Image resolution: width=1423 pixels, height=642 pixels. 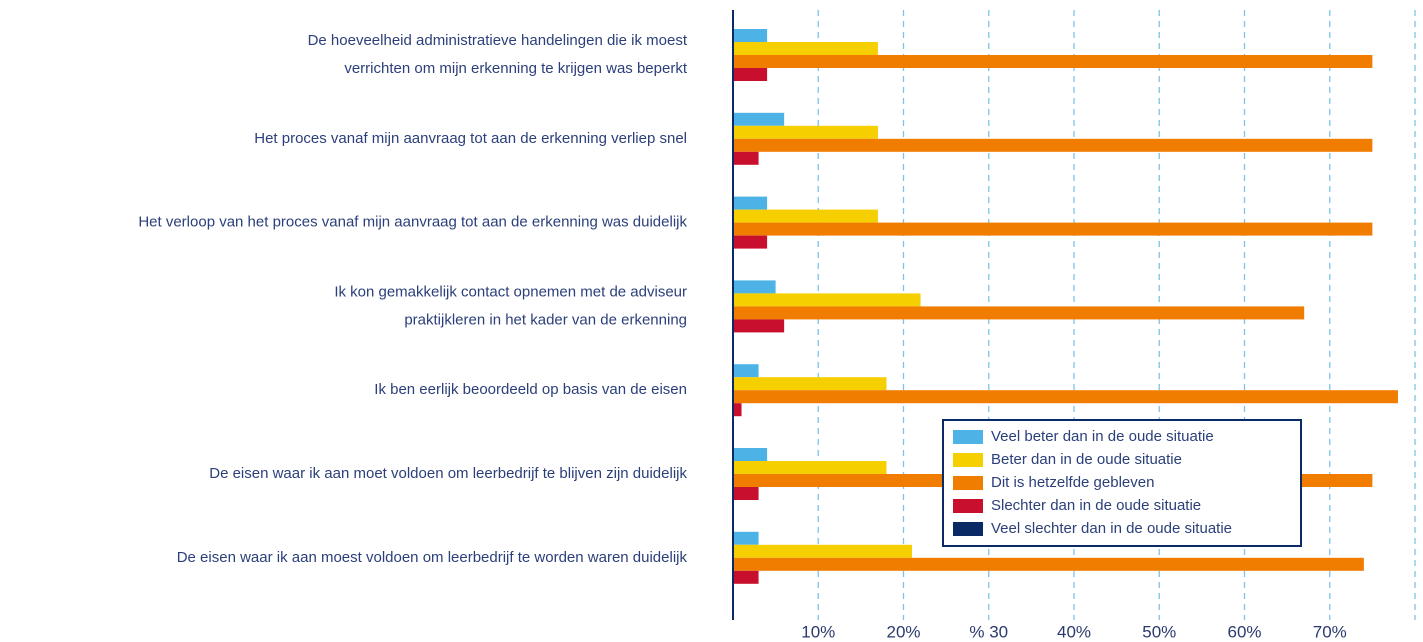 I want to click on legend-label: Slechter dan in de oude situatie, so click(x=1096, y=505).